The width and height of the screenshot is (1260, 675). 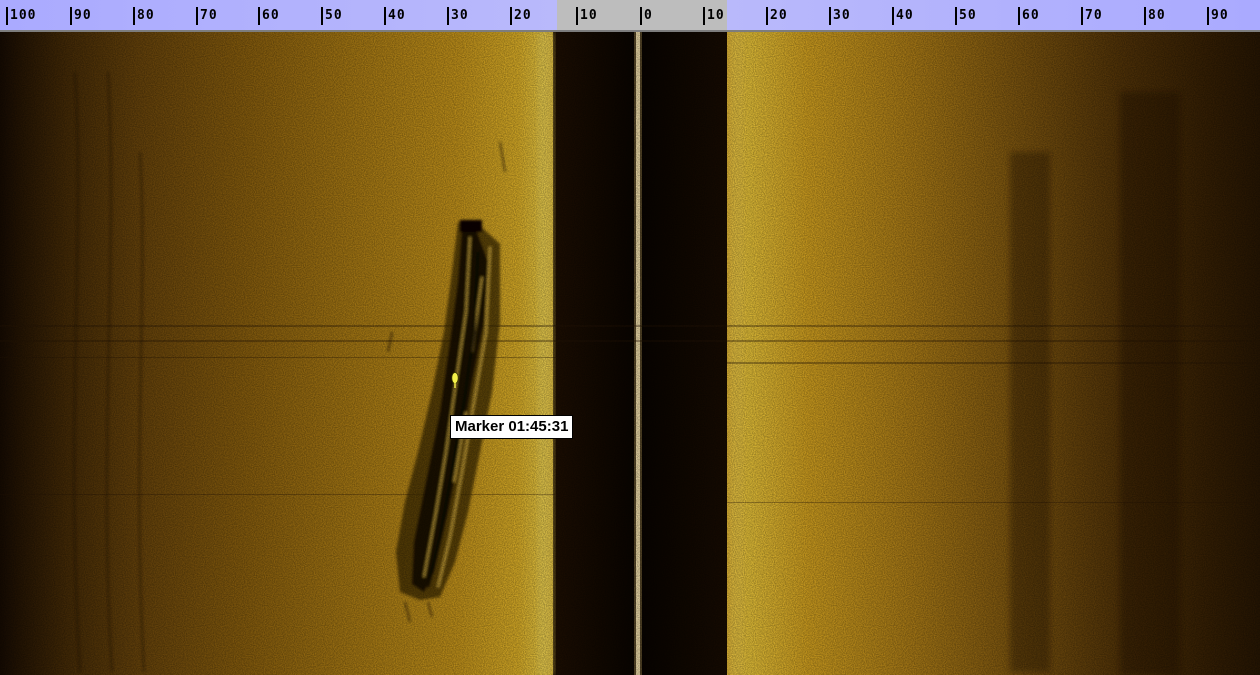 I want to click on scale-tick-stbd-50: 50, so click(x=966, y=16).